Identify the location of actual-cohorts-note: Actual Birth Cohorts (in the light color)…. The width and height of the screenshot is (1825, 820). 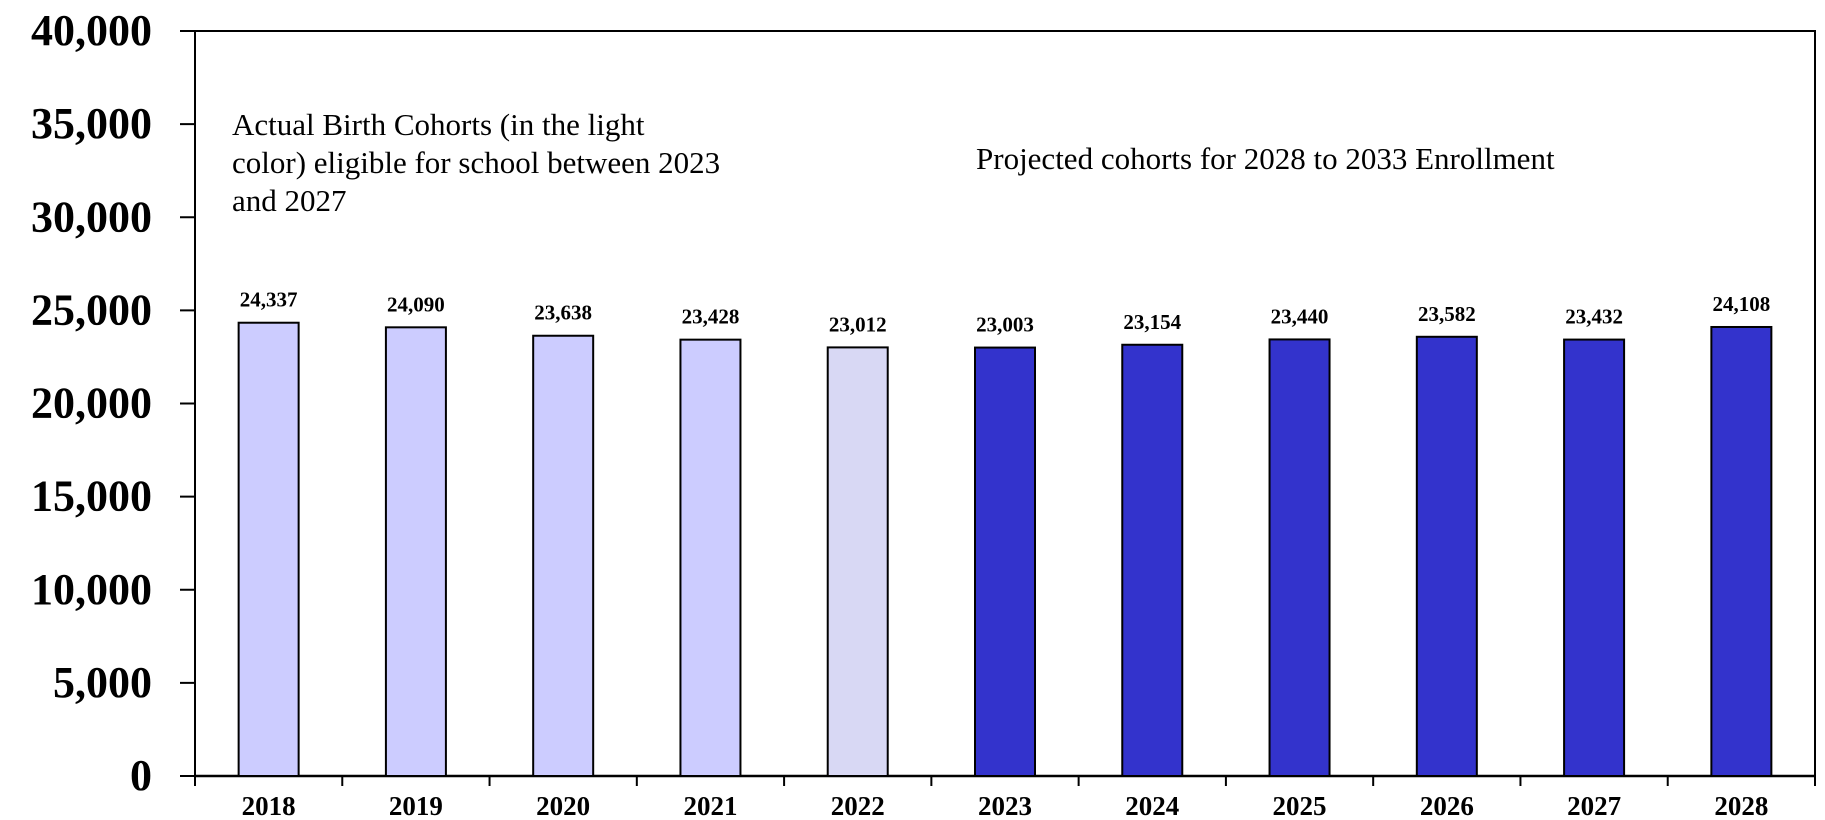
(476, 162).